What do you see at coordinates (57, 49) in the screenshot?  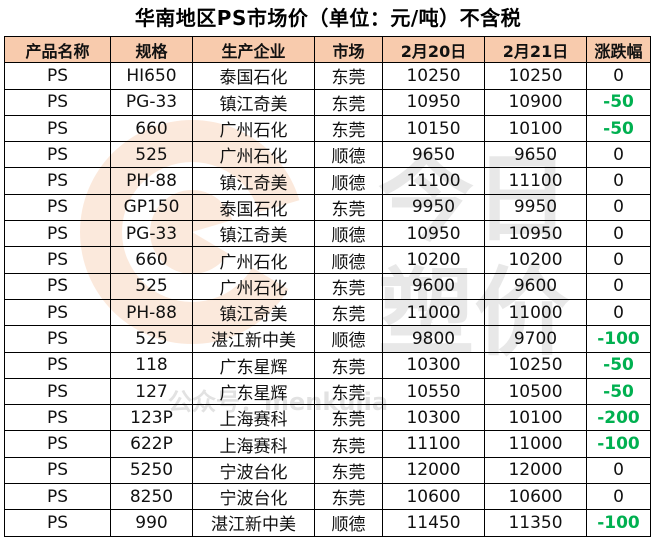 I see `col-product-name-header: 产品名称` at bounding box center [57, 49].